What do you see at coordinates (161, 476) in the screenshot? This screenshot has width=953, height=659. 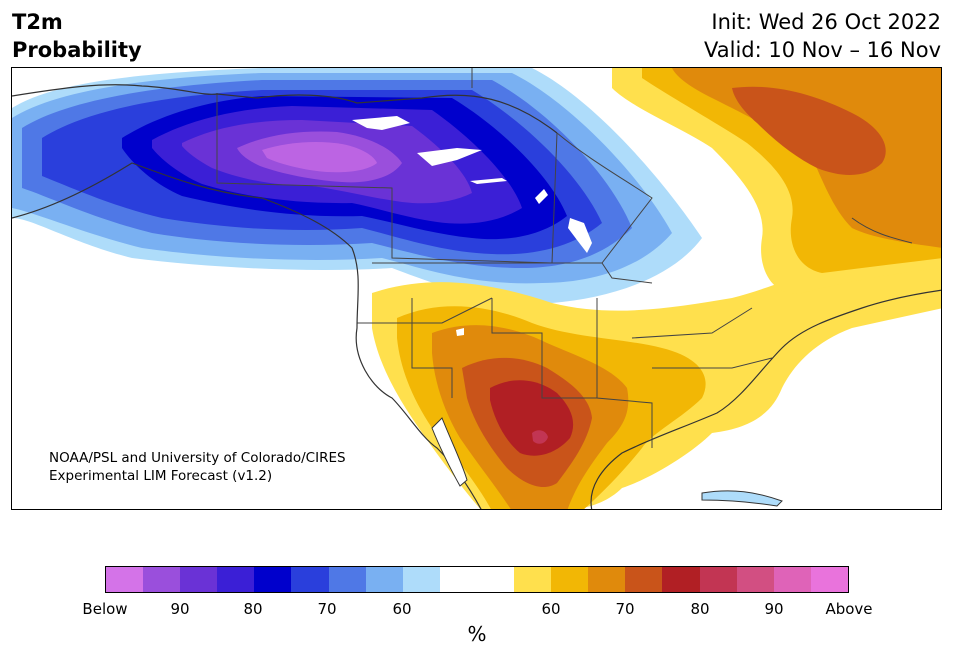 I see `credit-line-2: Experimental LIM Forecast (v1.2)` at bounding box center [161, 476].